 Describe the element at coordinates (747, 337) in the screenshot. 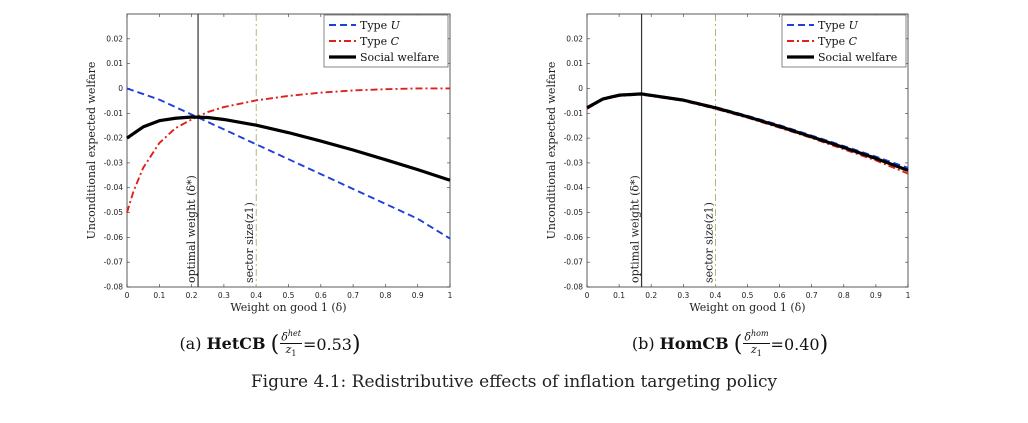

I see `caption-hom-frac-num: δ` at that location.